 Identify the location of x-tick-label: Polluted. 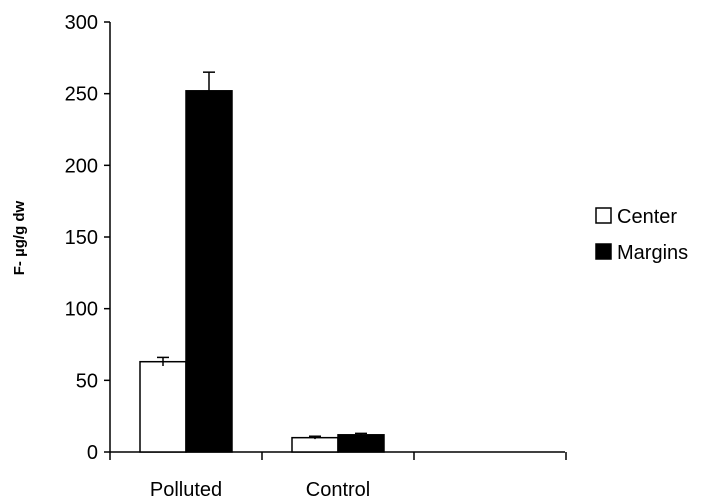
(186, 489).